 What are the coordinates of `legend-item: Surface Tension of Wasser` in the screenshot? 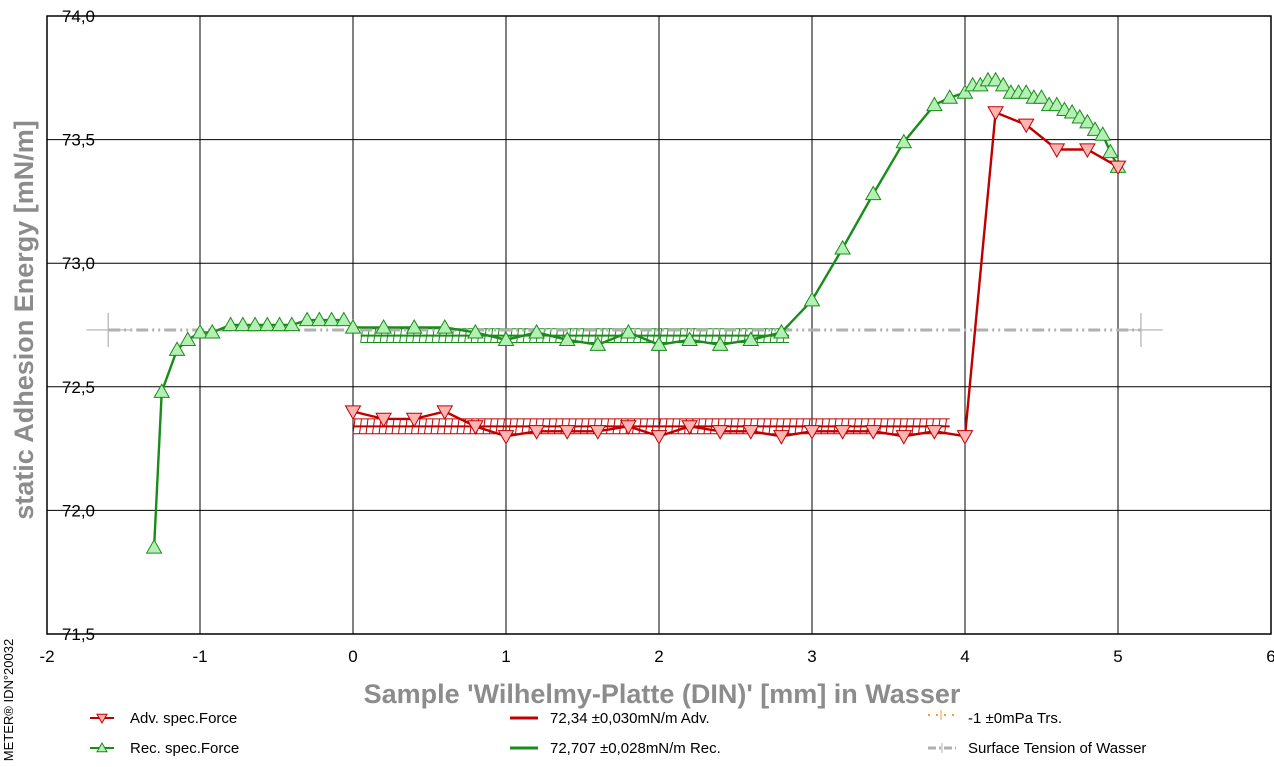 It's located at (1037, 748).